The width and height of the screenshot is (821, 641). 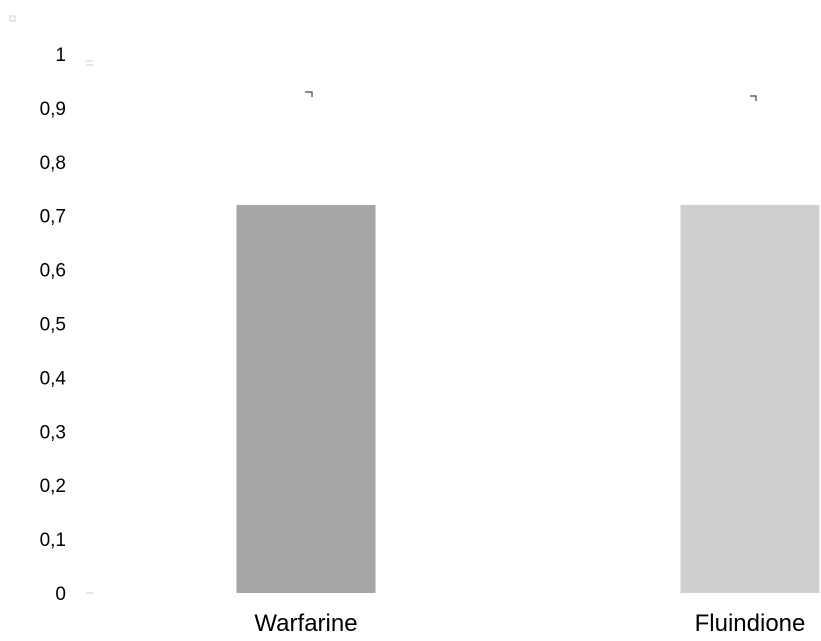 What do you see at coordinates (53, 271) in the screenshot?
I see `y-tick-label: 0,6` at bounding box center [53, 271].